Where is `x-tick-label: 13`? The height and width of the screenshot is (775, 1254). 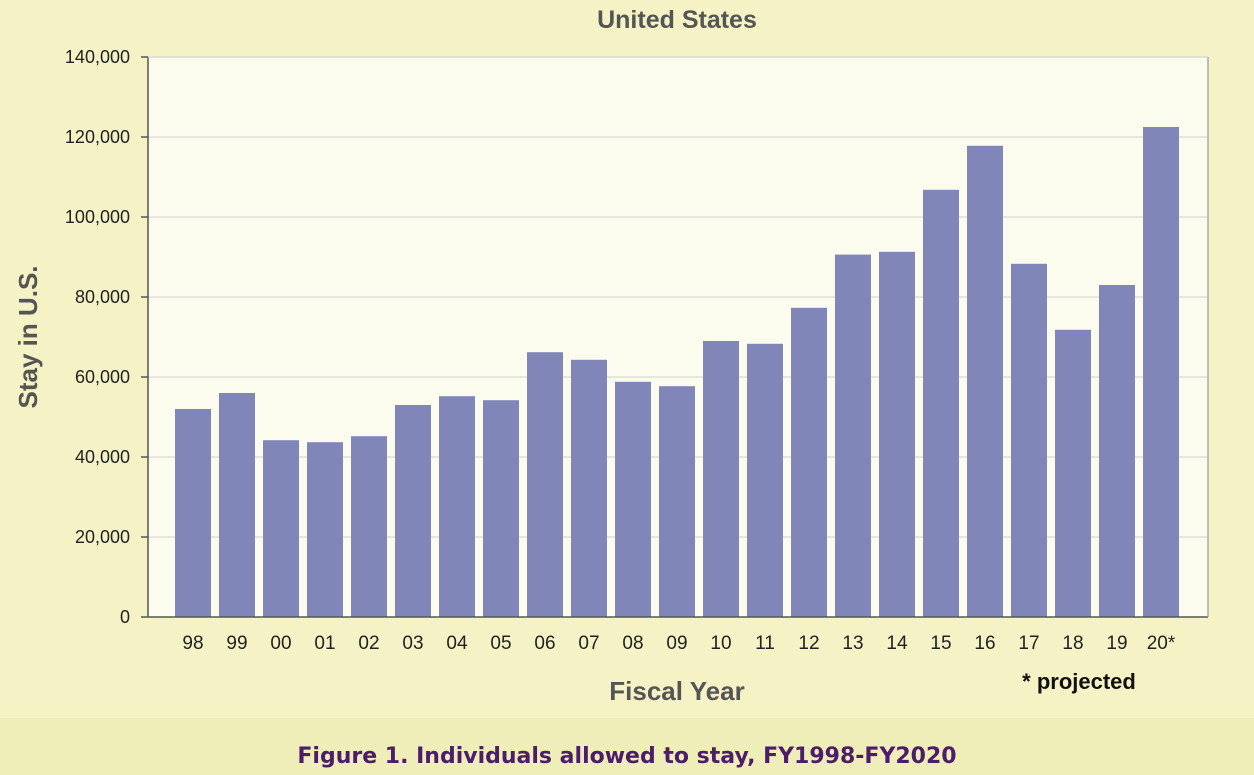
x-tick-label: 13 is located at coordinates (852, 643).